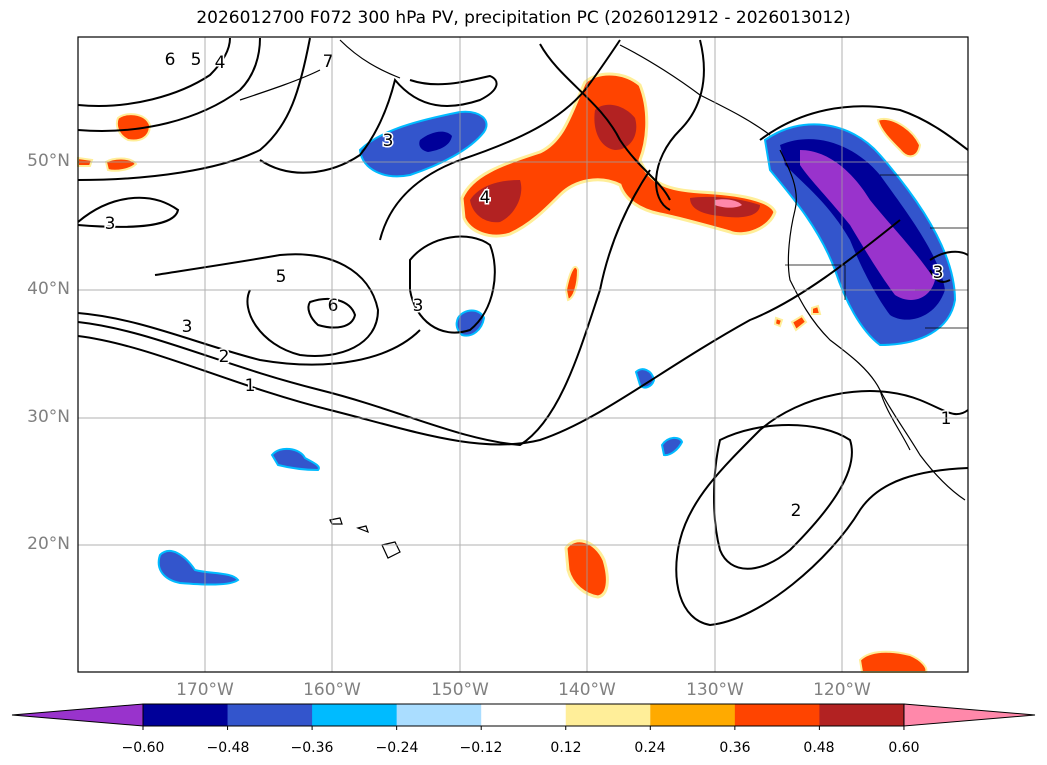 The image size is (1047, 765). Describe the element at coordinates (397, 748) in the screenshot. I see `colorbar-tick-label: −0.24` at that location.